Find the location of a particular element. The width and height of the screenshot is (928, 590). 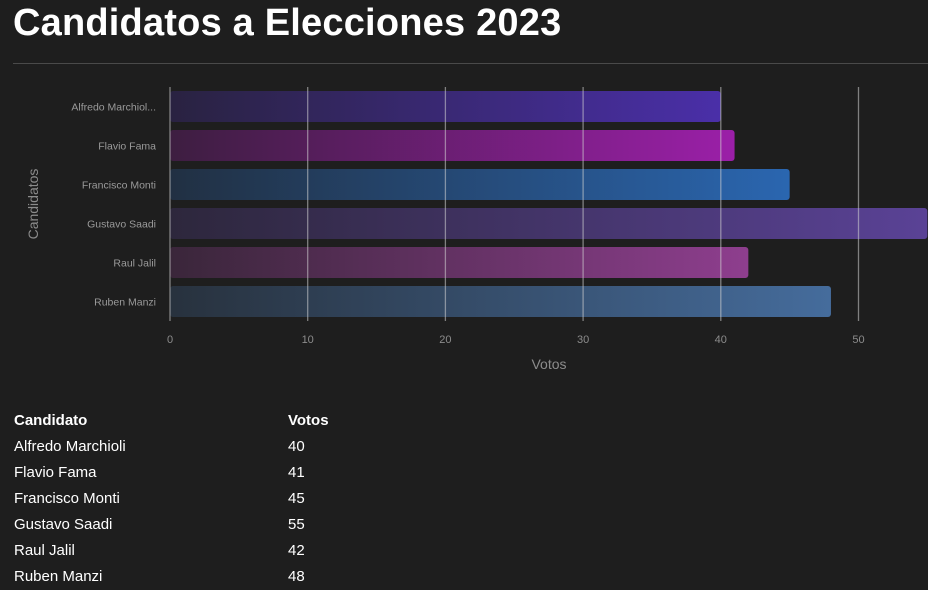

table-cell-candidate: Alfredo Marchioli is located at coordinates (70, 446).